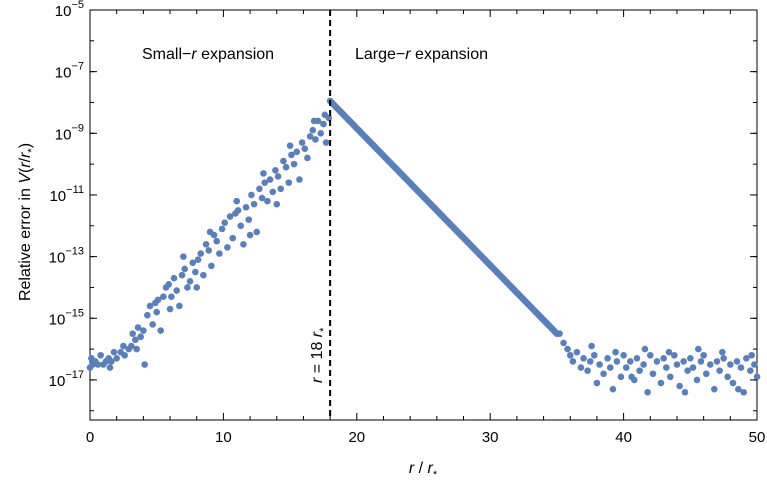 Image resolution: width=767 pixels, height=485 pixels. Describe the element at coordinates (356, 437) in the screenshot. I see `x-tick-label: 20` at that location.